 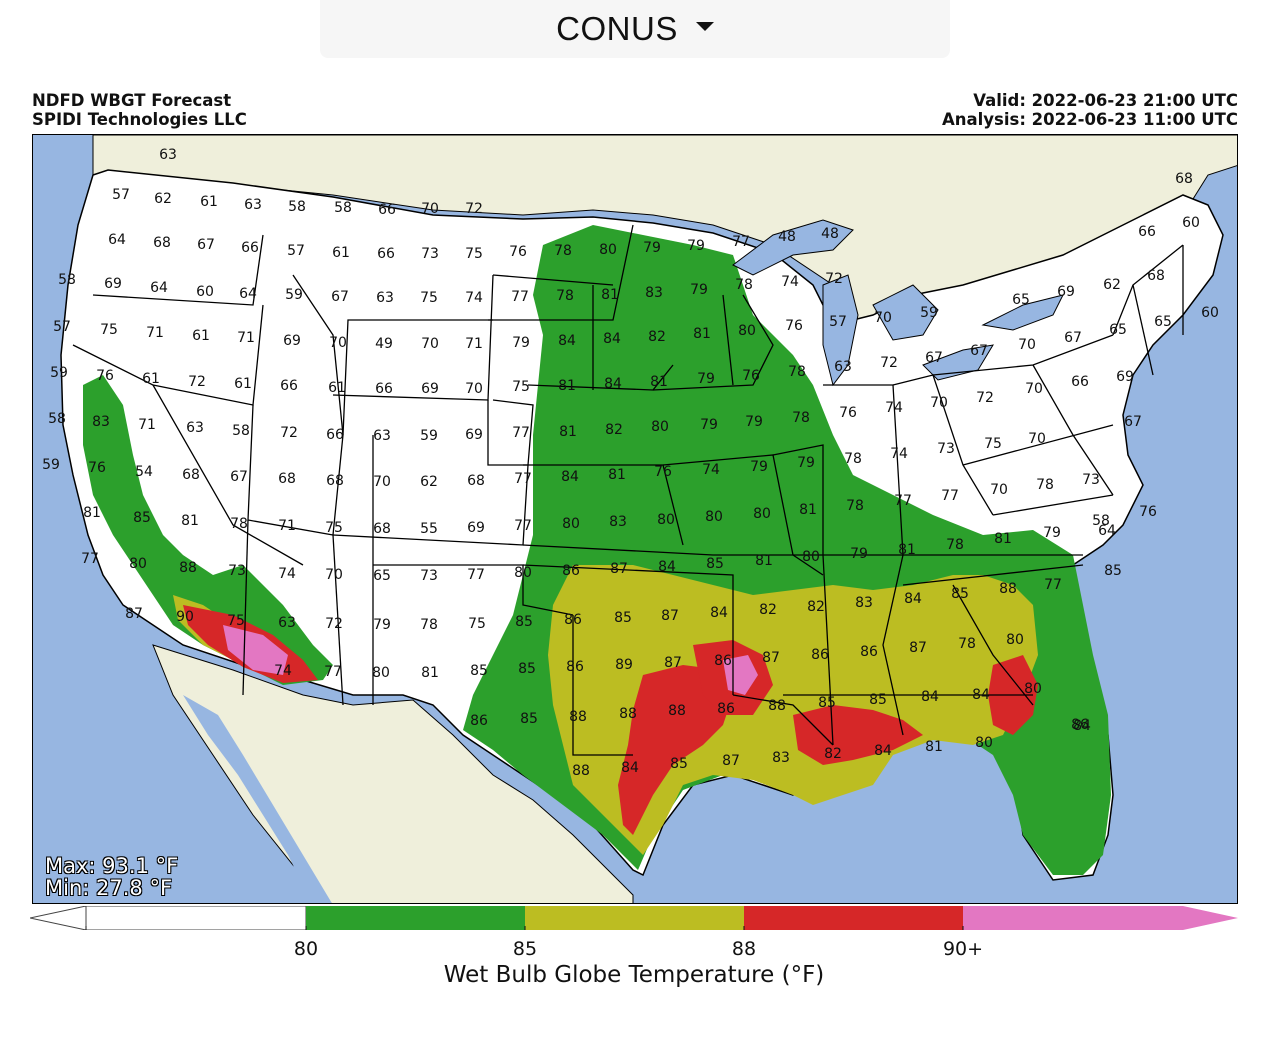 I want to click on chevron-down-icon, so click(x=704, y=26).